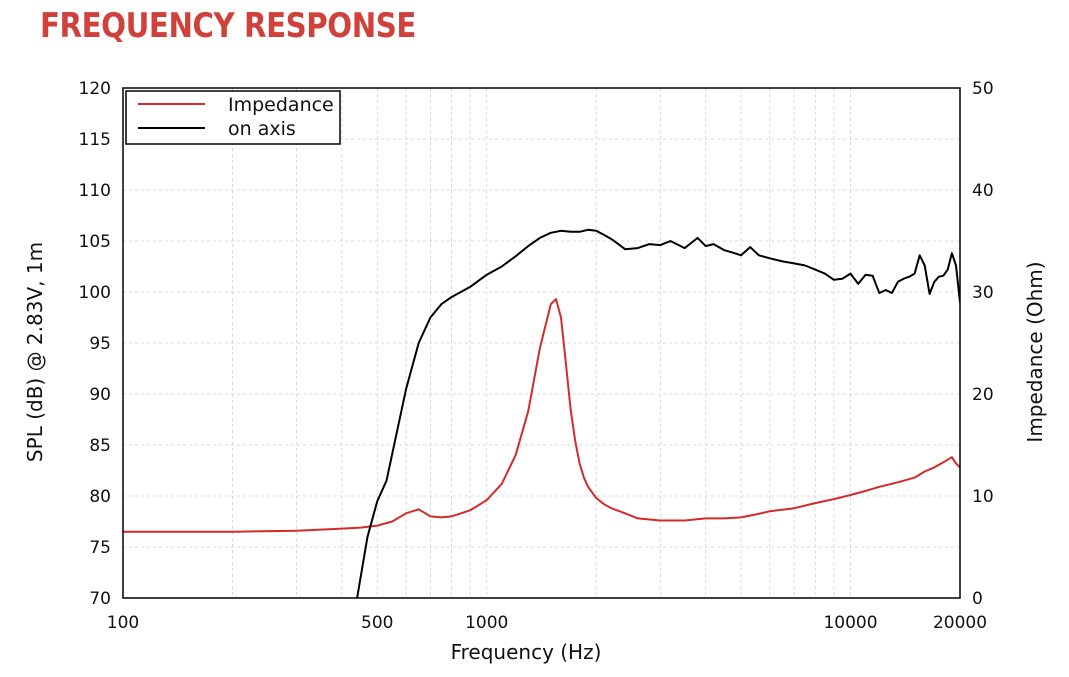 This screenshot has height=677, width=1069. Describe the element at coordinates (1035, 351) in the screenshot. I see `y2-axis-title: Impedance (Ohm)` at that location.